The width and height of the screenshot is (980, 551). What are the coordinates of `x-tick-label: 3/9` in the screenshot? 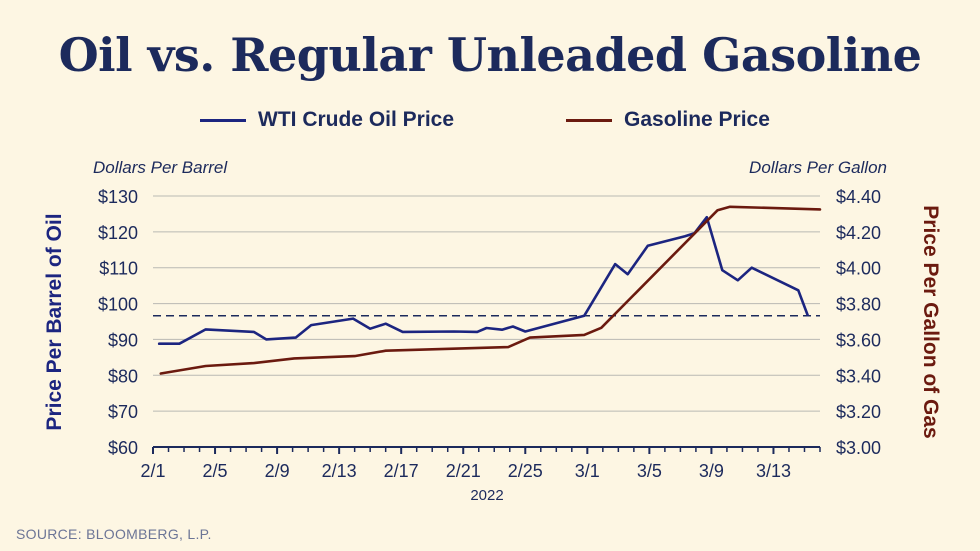 It's located at (711, 471).